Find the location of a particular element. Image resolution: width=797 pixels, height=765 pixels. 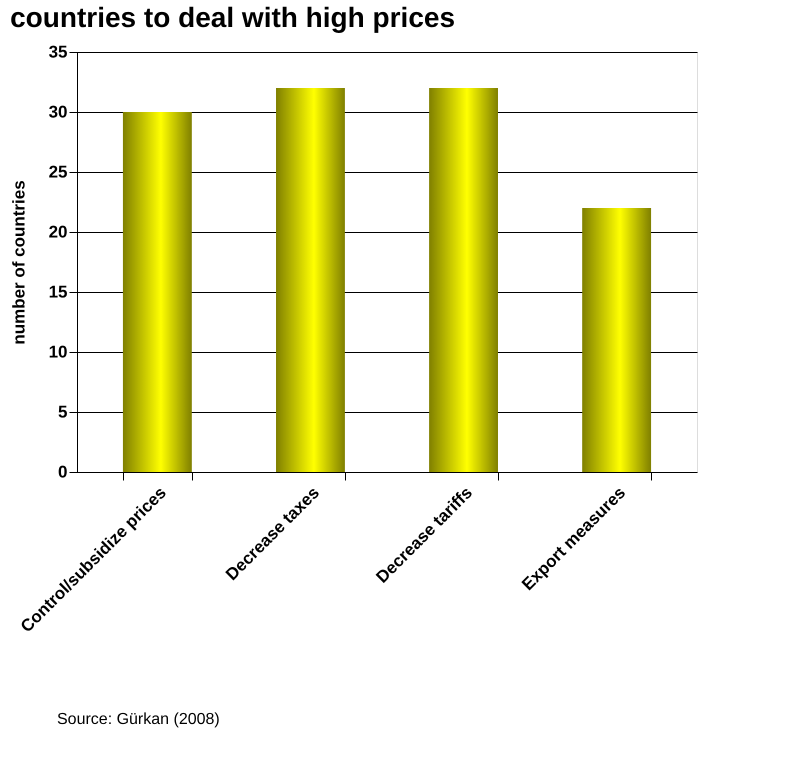

y-tick-label: 35 is located at coordinates (58, 52).